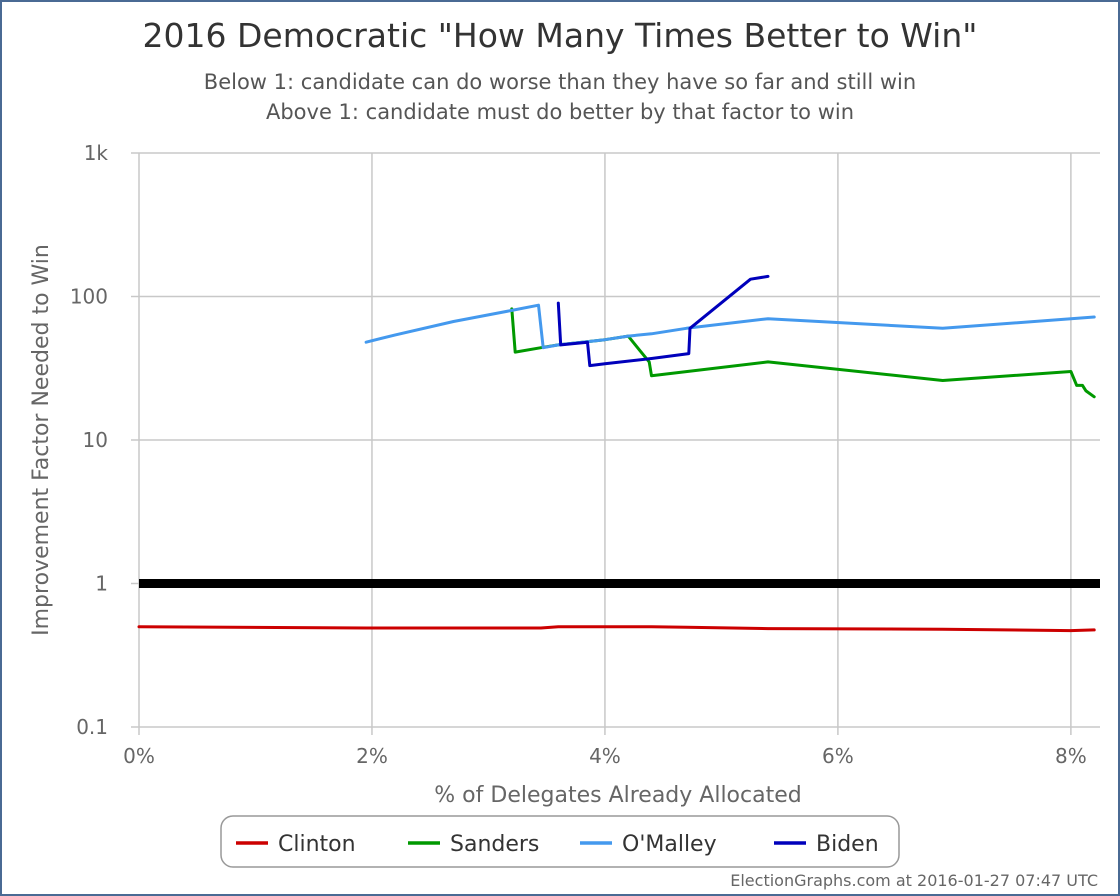  I want to click on legend-box, so click(560, 841).